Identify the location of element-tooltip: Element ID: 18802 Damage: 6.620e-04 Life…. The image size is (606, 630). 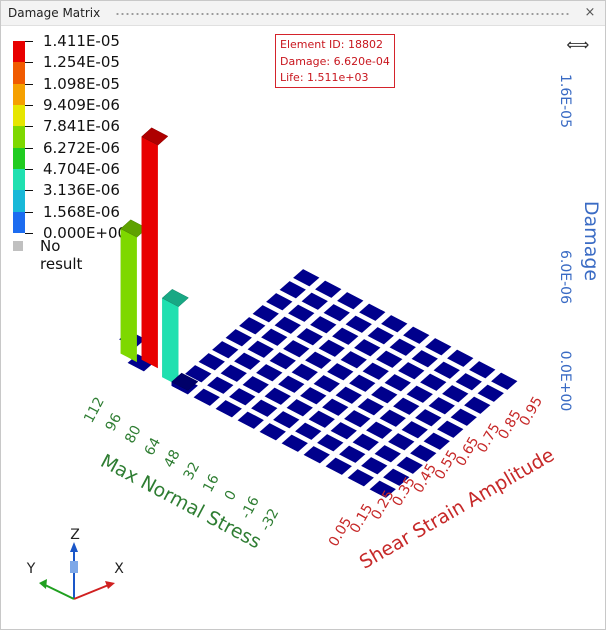
(335, 61).